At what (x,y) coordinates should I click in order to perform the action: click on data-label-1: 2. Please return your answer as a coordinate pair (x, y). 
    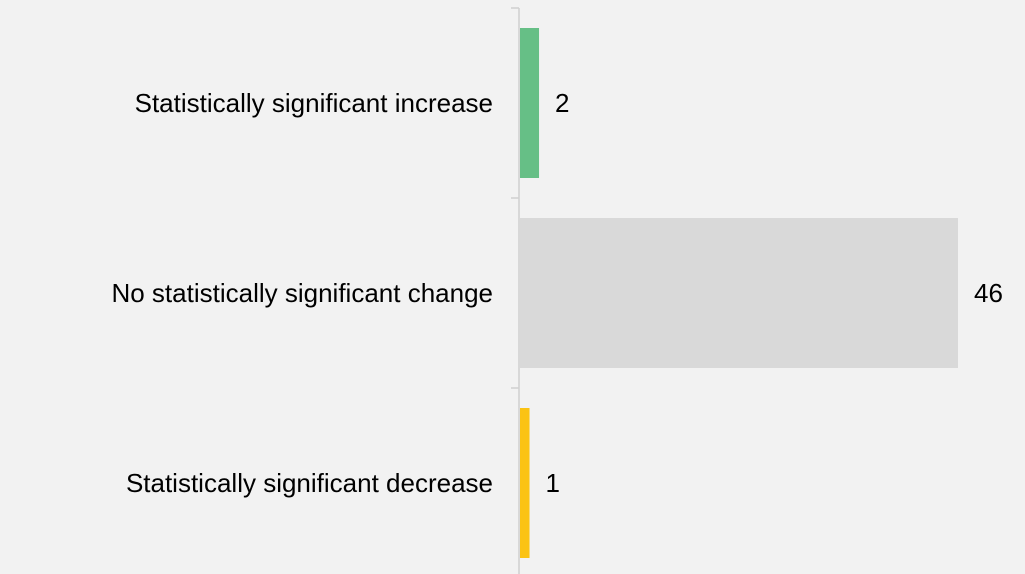
    Looking at the image, I should click on (562, 103).